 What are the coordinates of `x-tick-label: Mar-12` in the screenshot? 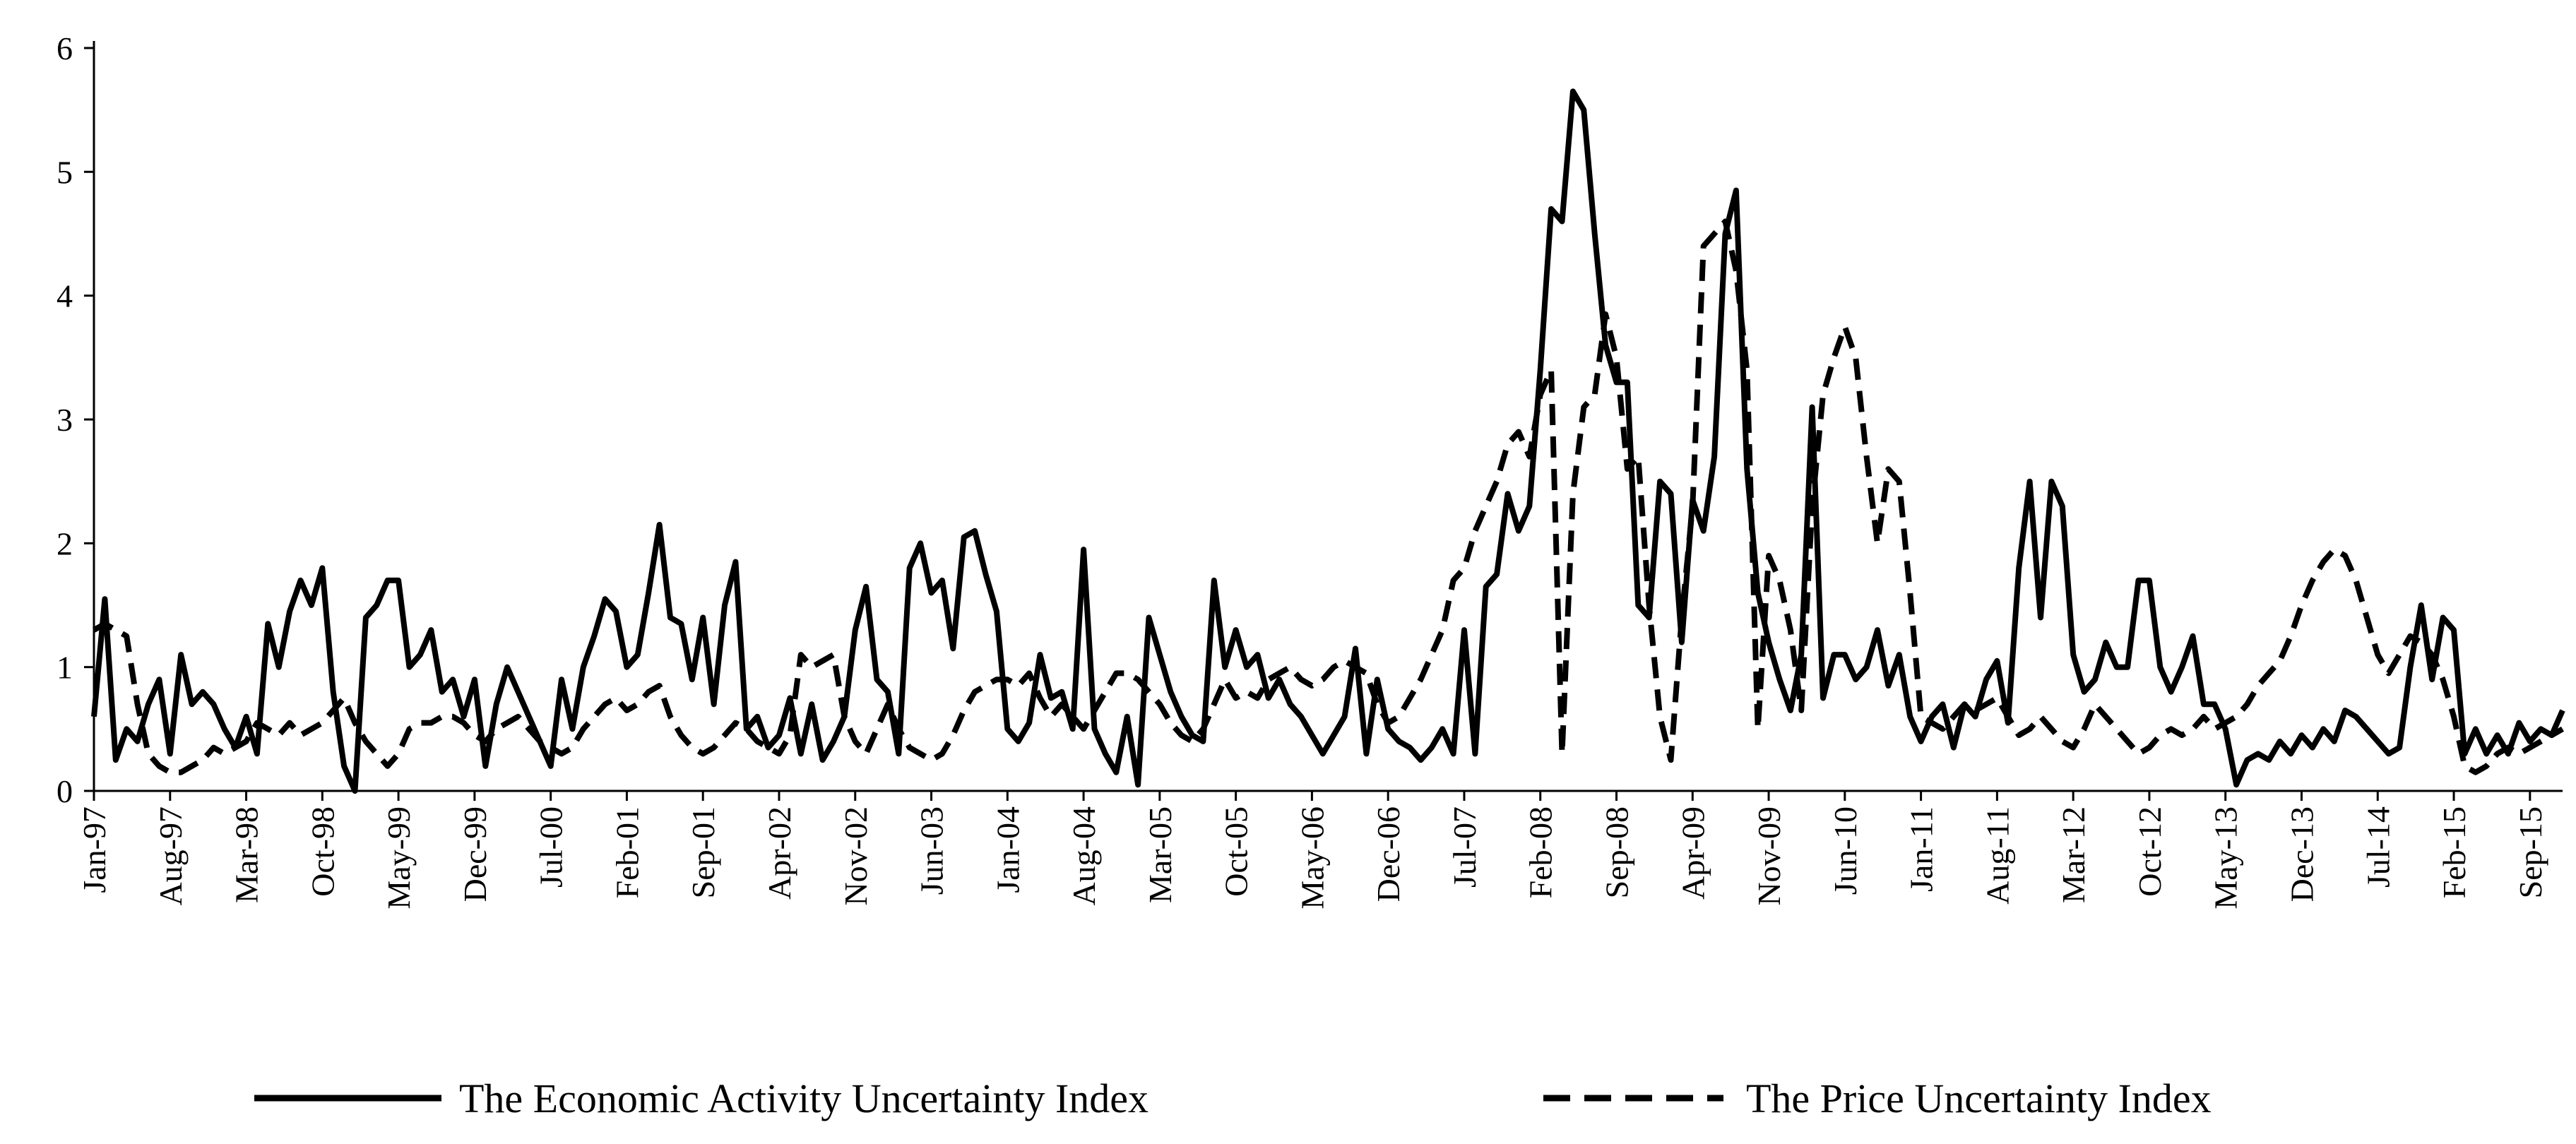 It's located at (2073, 854).